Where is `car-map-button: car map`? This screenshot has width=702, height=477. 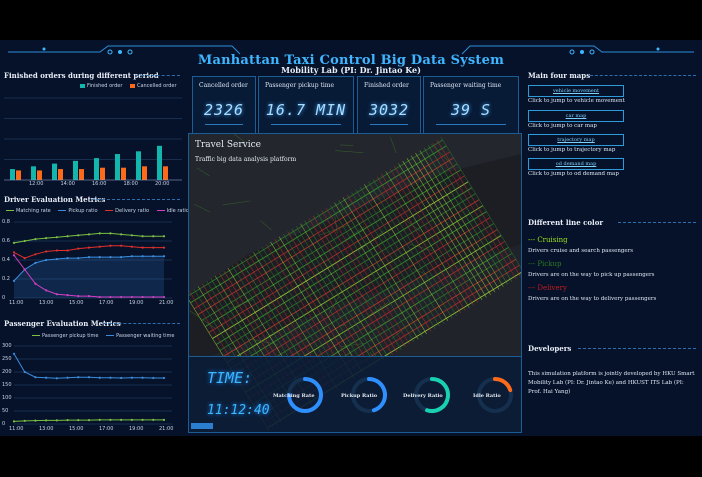 car-map-button: car map is located at coordinates (576, 116).